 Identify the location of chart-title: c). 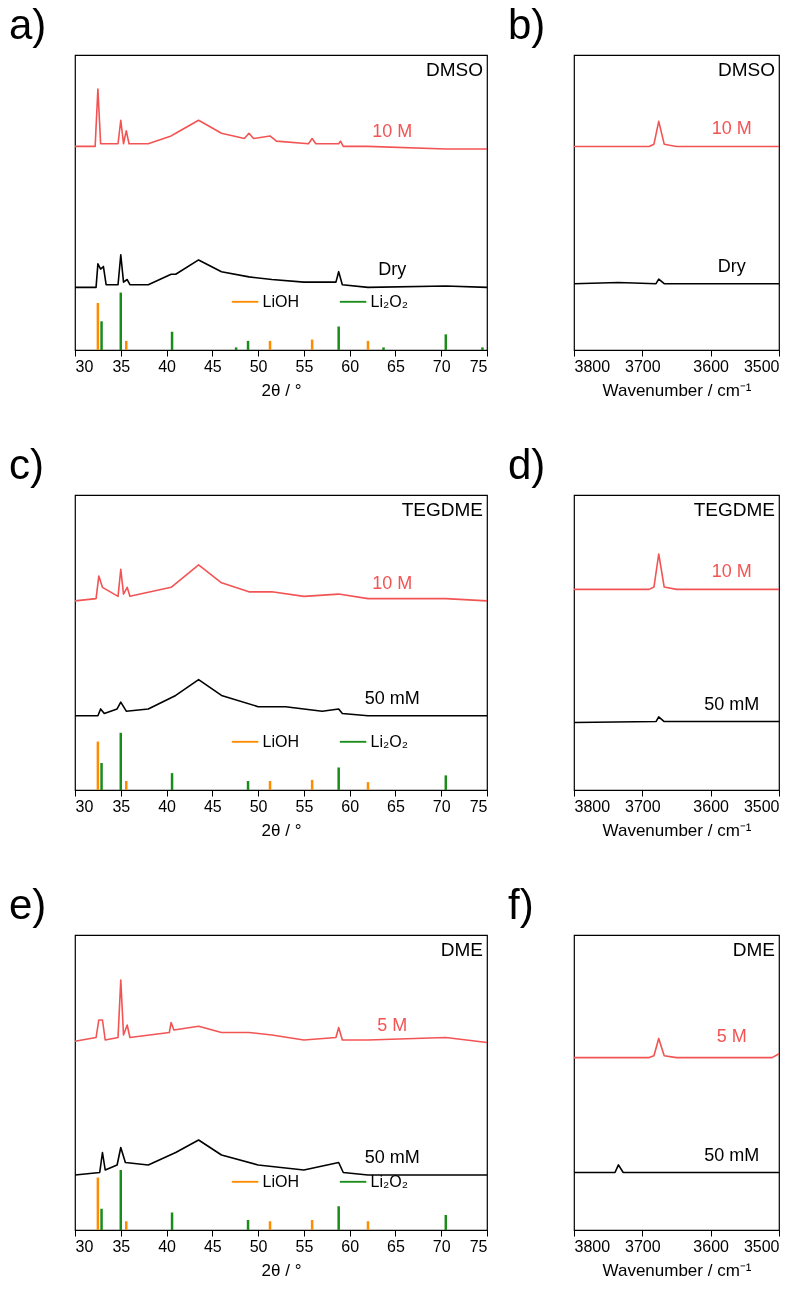
(26, 464).